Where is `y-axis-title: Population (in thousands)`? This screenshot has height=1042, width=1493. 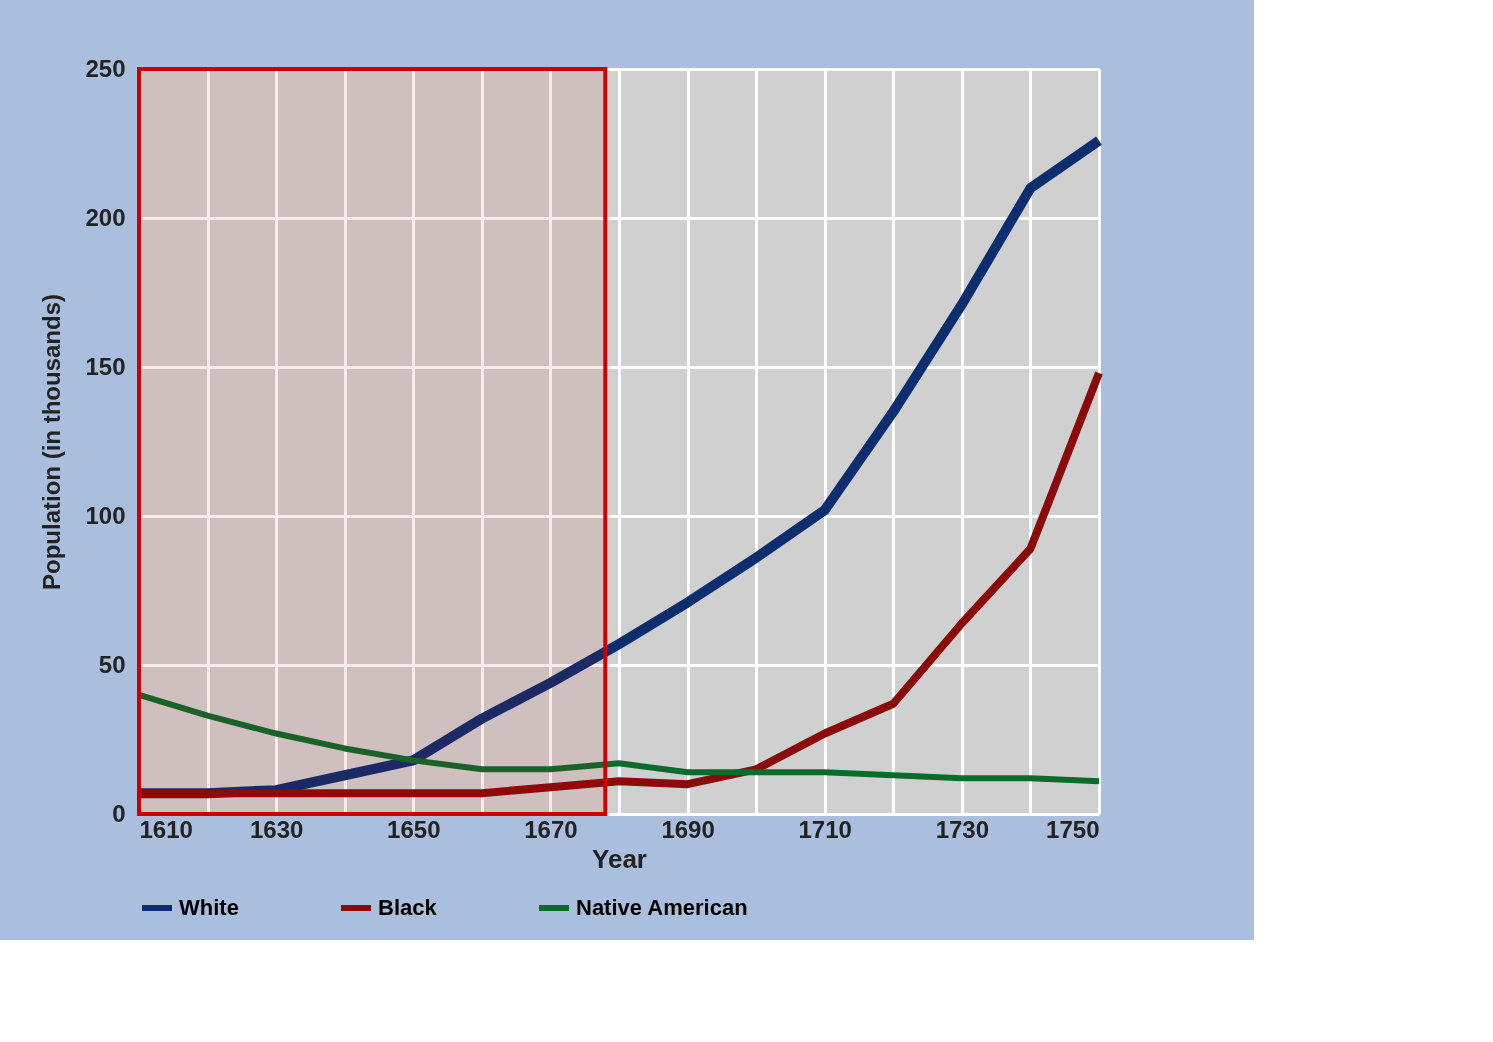
y-axis-title: Population (in thousands) is located at coordinates (52, 442).